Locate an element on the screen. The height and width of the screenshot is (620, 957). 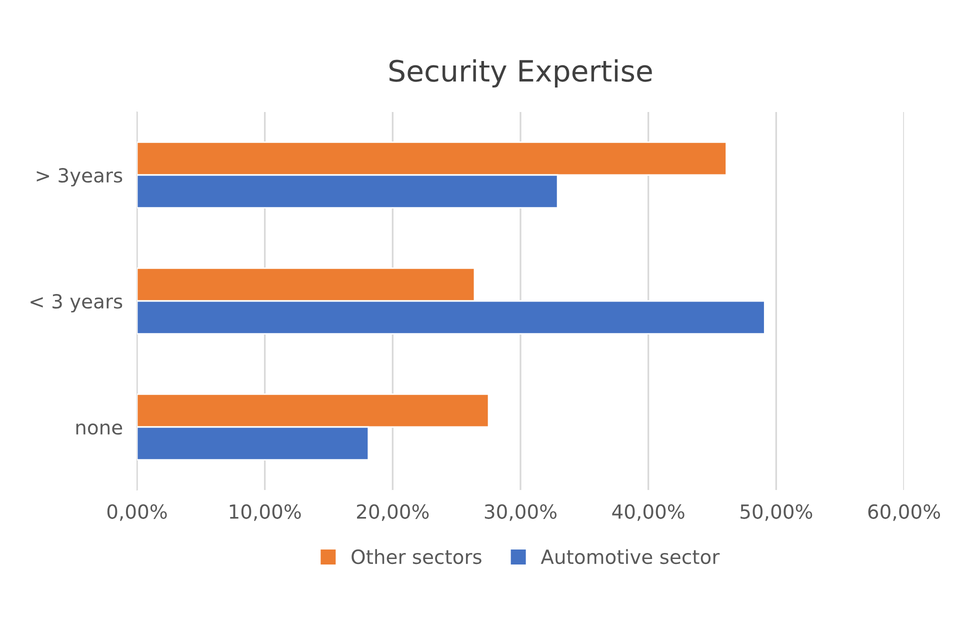
y-tick-label: none is located at coordinates (99, 429).